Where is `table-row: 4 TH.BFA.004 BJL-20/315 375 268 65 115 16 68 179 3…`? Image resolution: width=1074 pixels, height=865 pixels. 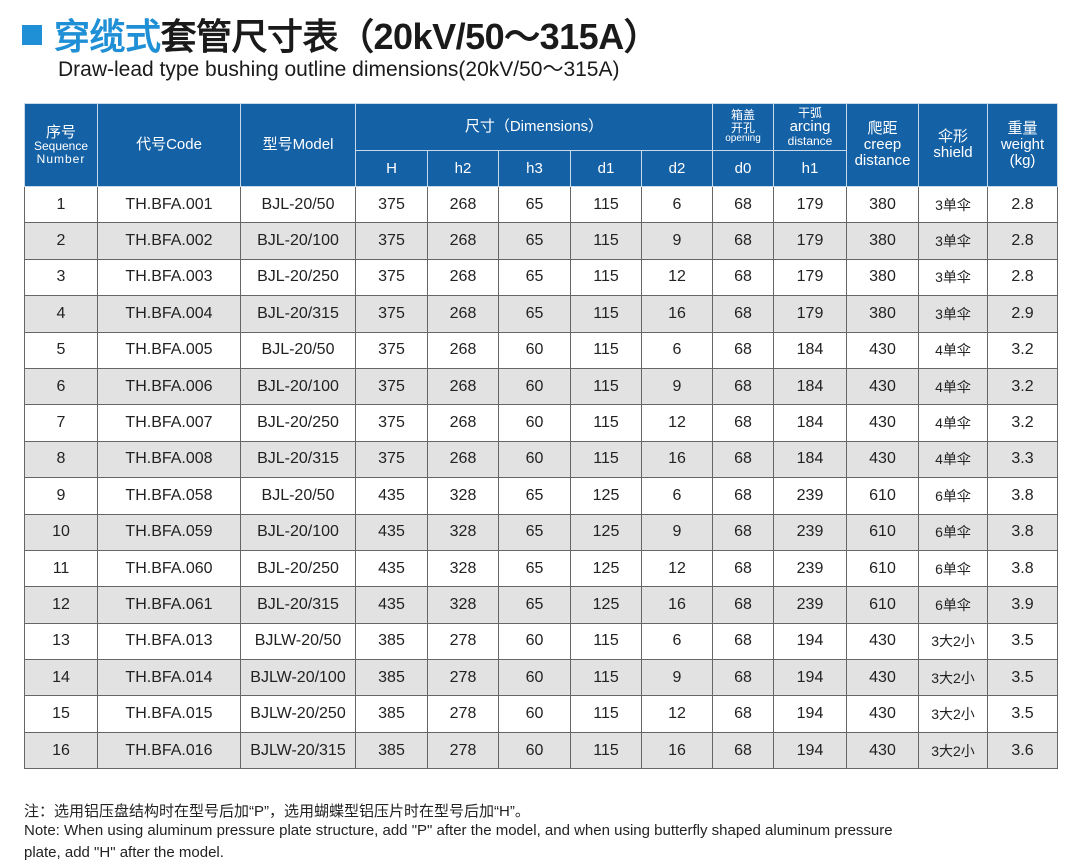 table-row: 4 TH.BFA.004 BJL-20/315 375 268 65 115 16 68 179 3… is located at coordinates (541, 314).